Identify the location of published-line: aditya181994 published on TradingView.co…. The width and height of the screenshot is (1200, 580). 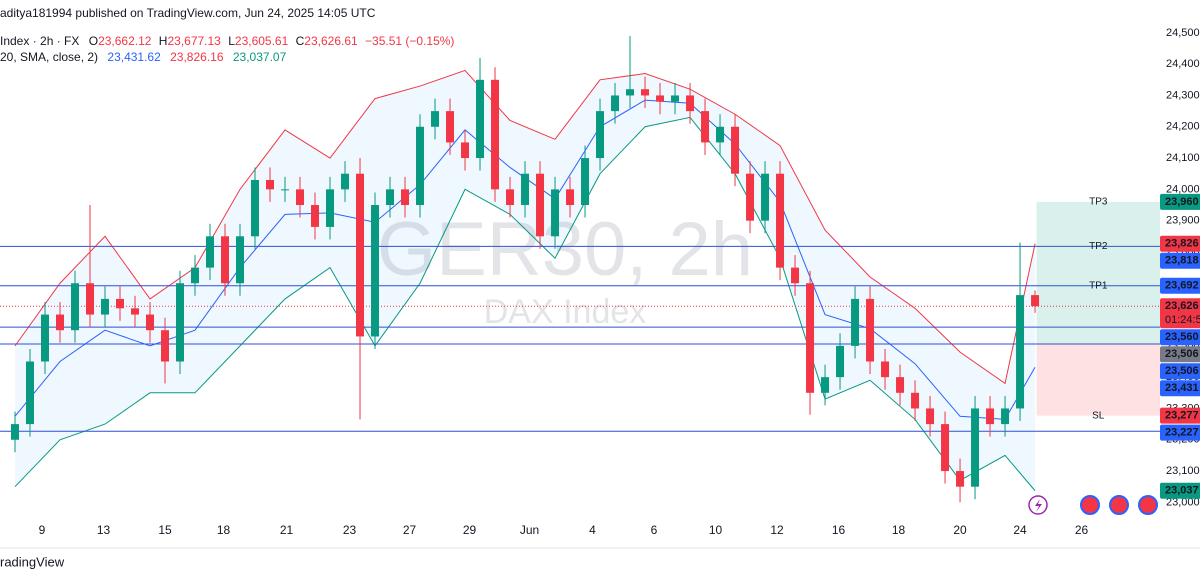
(188, 13).